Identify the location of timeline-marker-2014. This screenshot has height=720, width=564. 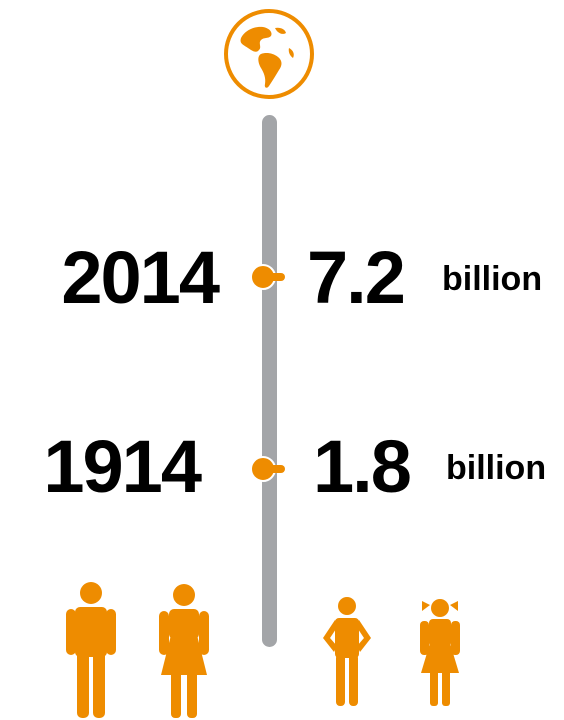
(267, 277).